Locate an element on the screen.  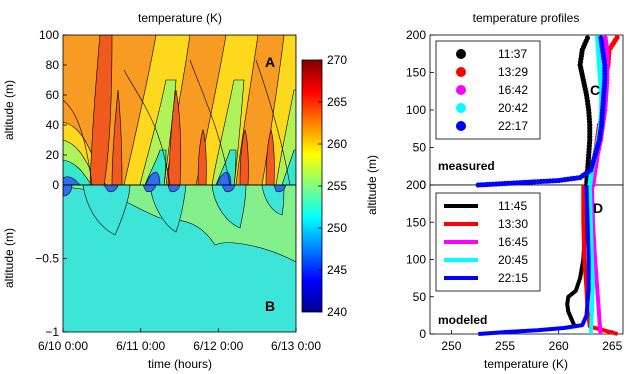
series-line-16:45 is located at coordinates (596, 259).